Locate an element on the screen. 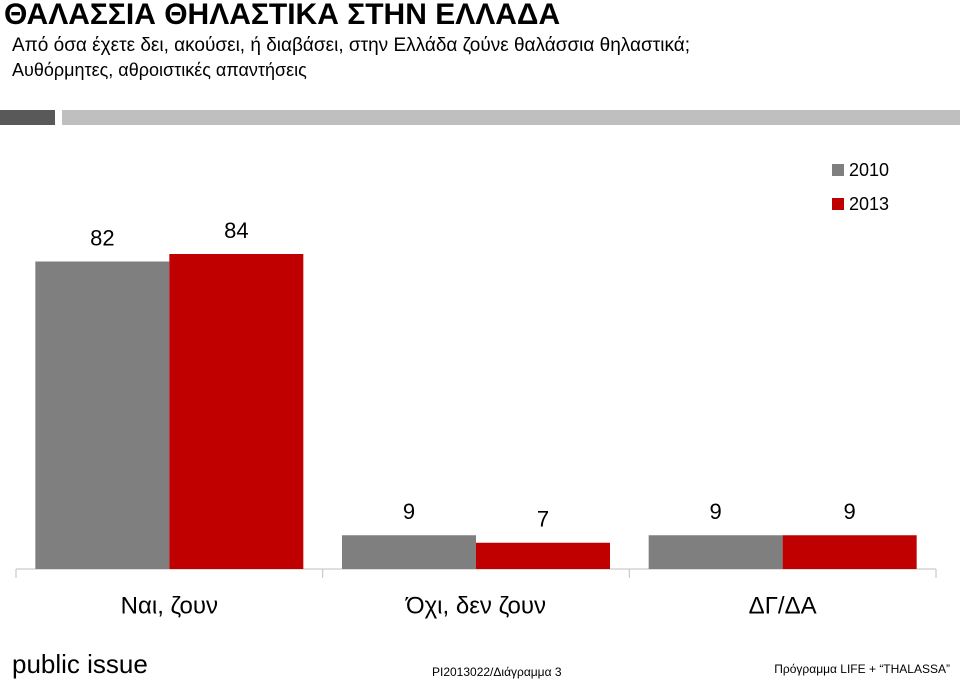 The width and height of the screenshot is (960, 682). value-label: 84 is located at coordinates (236, 230).